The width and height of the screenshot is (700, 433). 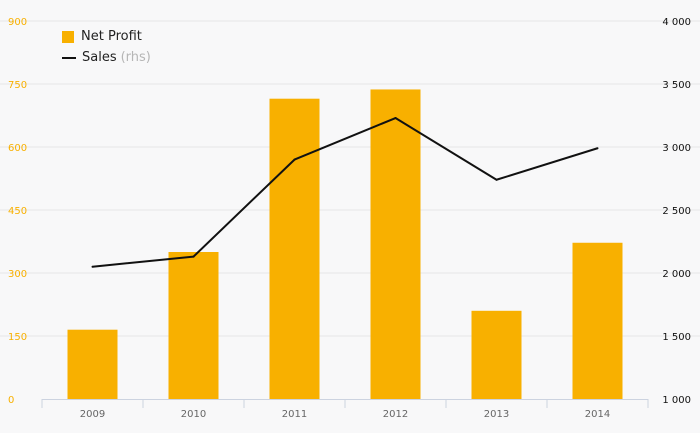 What do you see at coordinates (17, 274) in the screenshot?
I see `y-left-tick-label: 300` at bounding box center [17, 274].